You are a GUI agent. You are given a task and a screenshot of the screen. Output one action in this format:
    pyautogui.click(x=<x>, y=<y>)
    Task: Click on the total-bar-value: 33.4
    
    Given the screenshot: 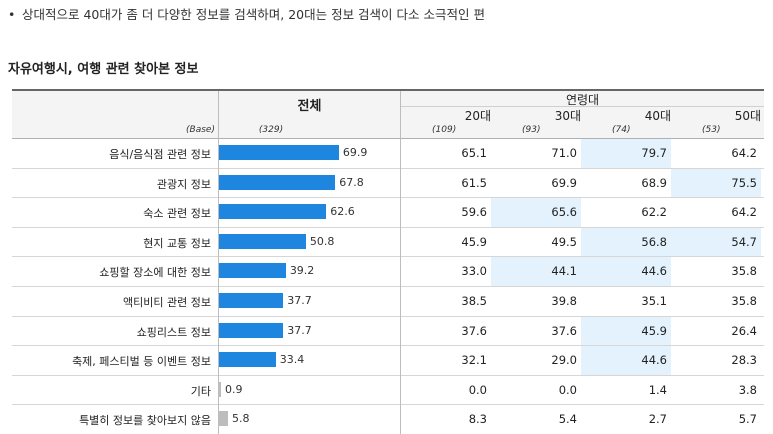 What is the action you would take?
    pyautogui.click(x=292, y=360)
    